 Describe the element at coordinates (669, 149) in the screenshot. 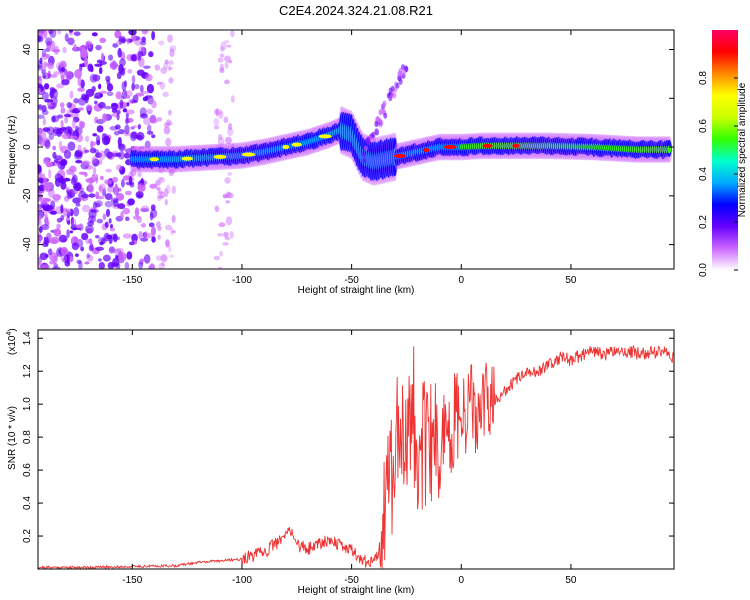

I see `spectrogram-ridge-core` at that location.